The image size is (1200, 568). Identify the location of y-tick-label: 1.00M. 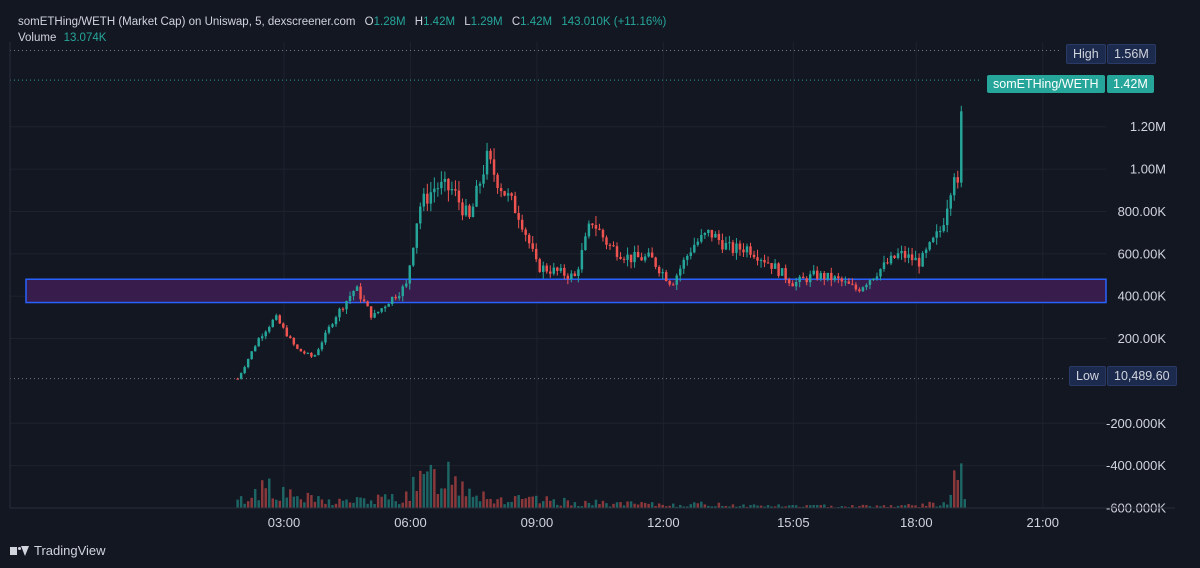
(1148, 169).